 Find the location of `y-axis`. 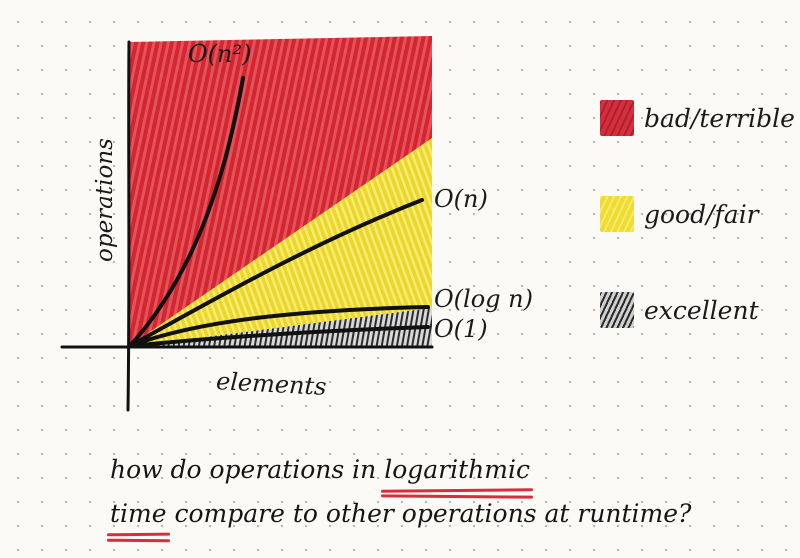

y-axis is located at coordinates (128, 226).